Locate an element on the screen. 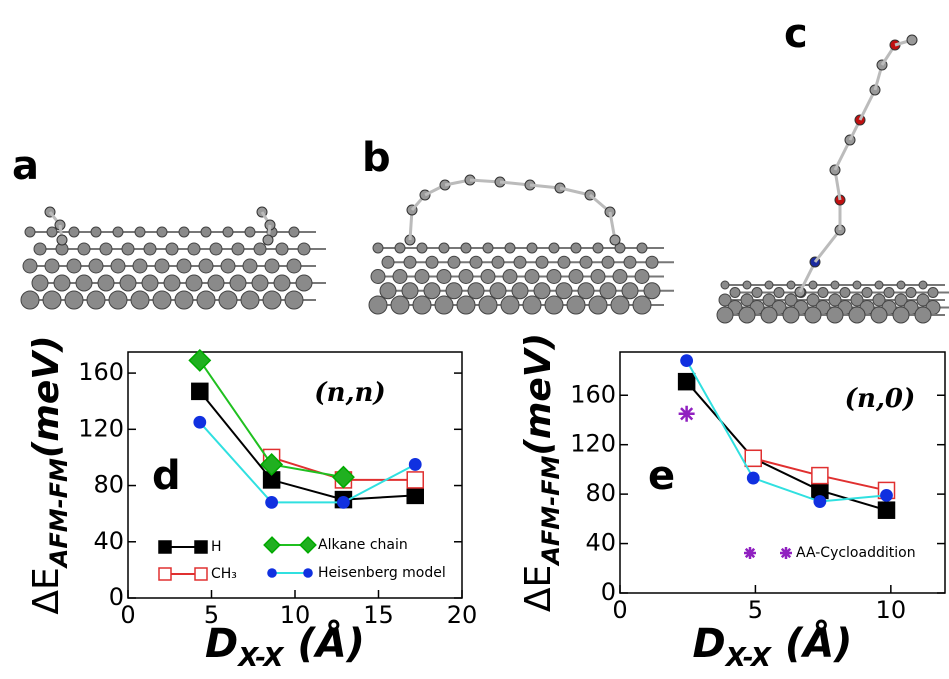 This screenshot has height=679, width=949. x-axis-label-part: (Å) is located at coordinates (819, 642).